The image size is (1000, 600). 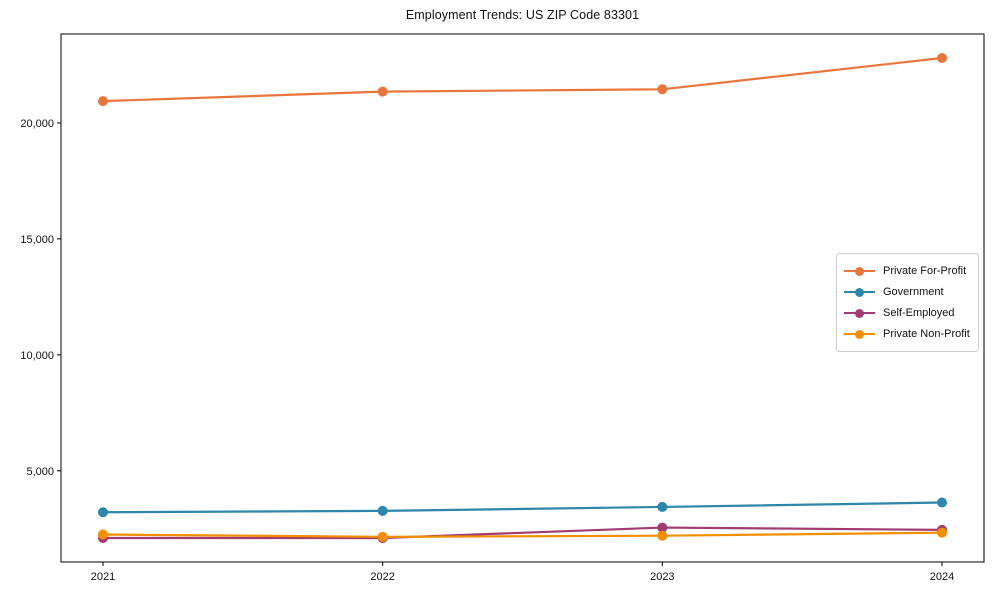 I want to click on legend-entry: Government, so click(x=907, y=292).